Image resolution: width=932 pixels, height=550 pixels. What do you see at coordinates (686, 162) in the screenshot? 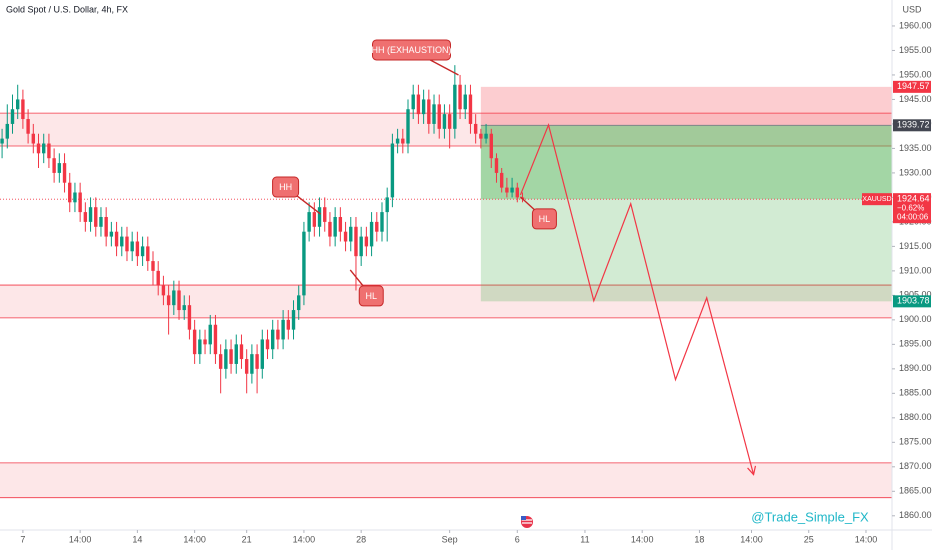
I see `profit-progress` at bounding box center [686, 162].